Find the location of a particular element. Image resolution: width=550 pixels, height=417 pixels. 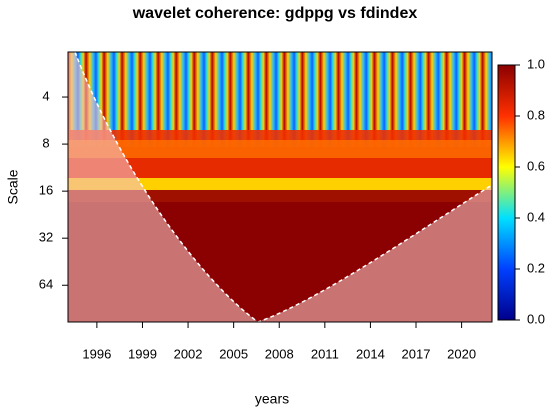

x-tick-label: 2014 is located at coordinates (370, 353).